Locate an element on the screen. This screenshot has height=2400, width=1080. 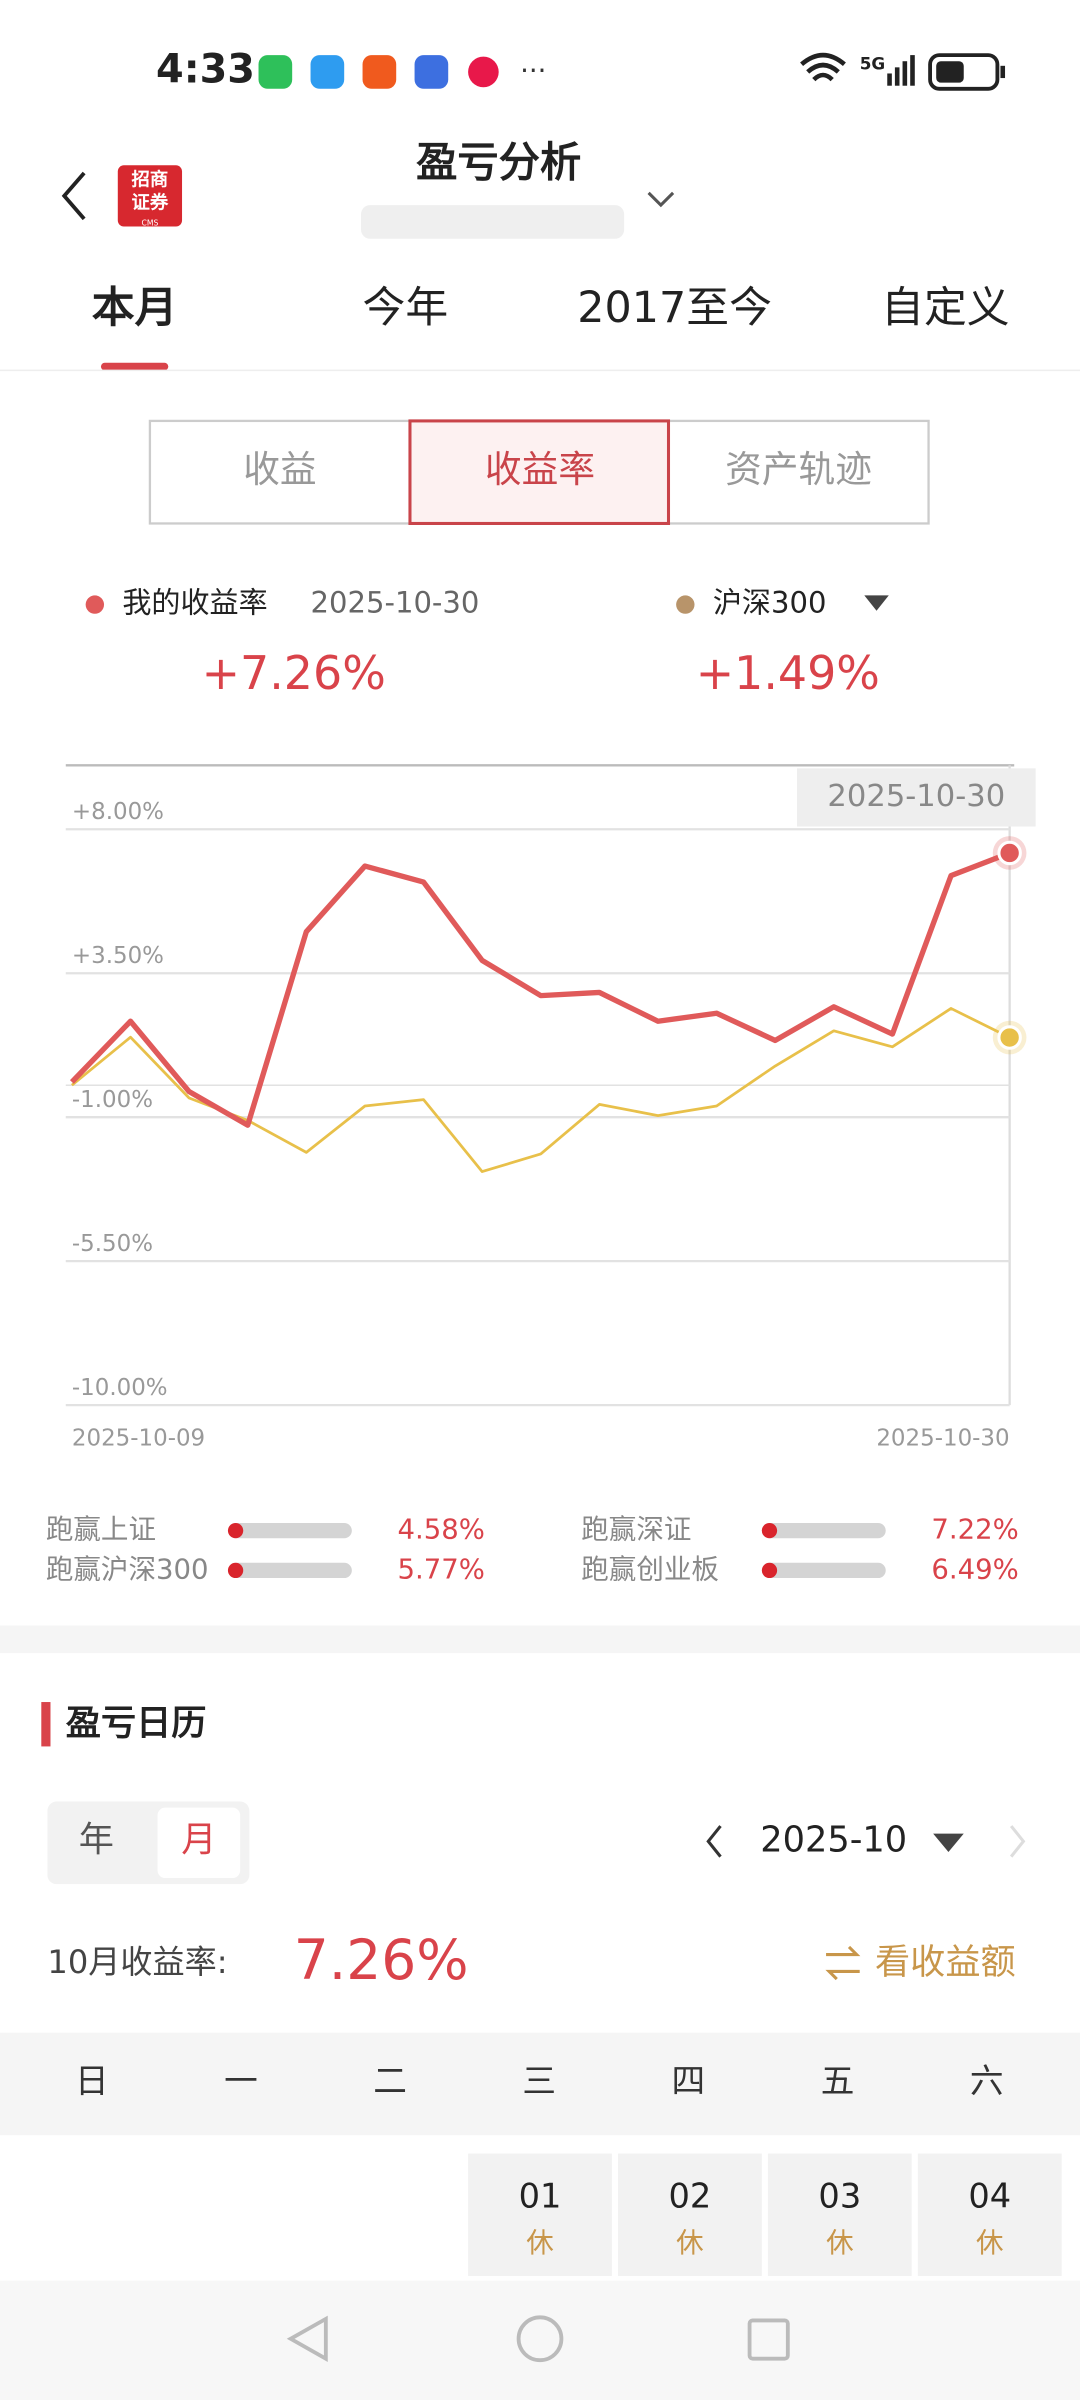
battery-level is located at coordinates (950, 72).